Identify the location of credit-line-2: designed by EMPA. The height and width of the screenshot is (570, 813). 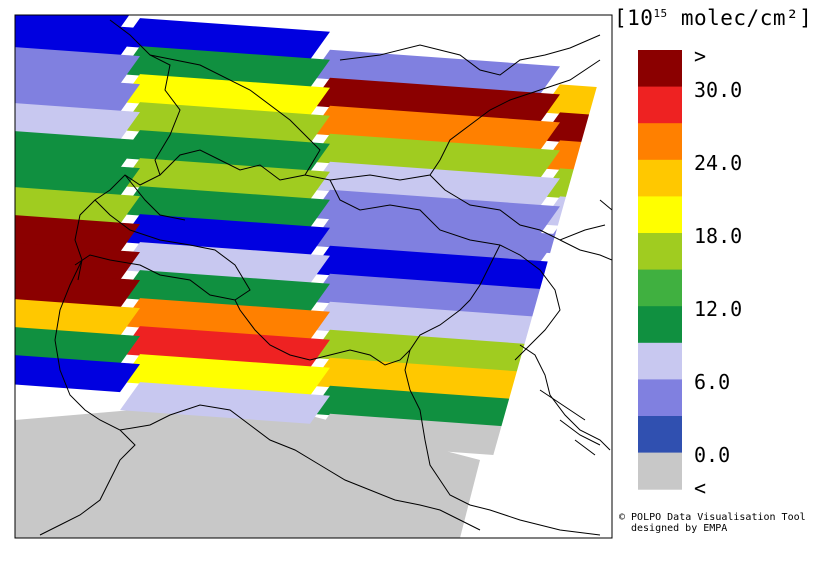
(679, 528).